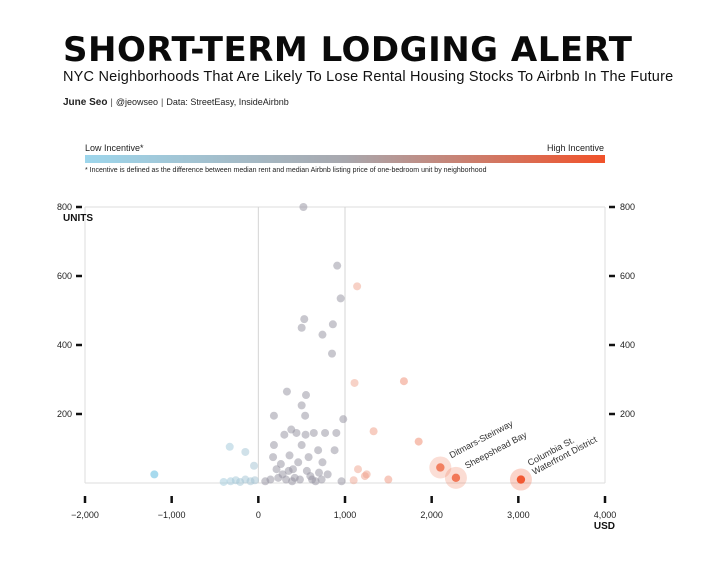  What do you see at coordinates (604, 526) in the screenshot?
I see `x-axis-title: USD` at bounding box center [604, 526].